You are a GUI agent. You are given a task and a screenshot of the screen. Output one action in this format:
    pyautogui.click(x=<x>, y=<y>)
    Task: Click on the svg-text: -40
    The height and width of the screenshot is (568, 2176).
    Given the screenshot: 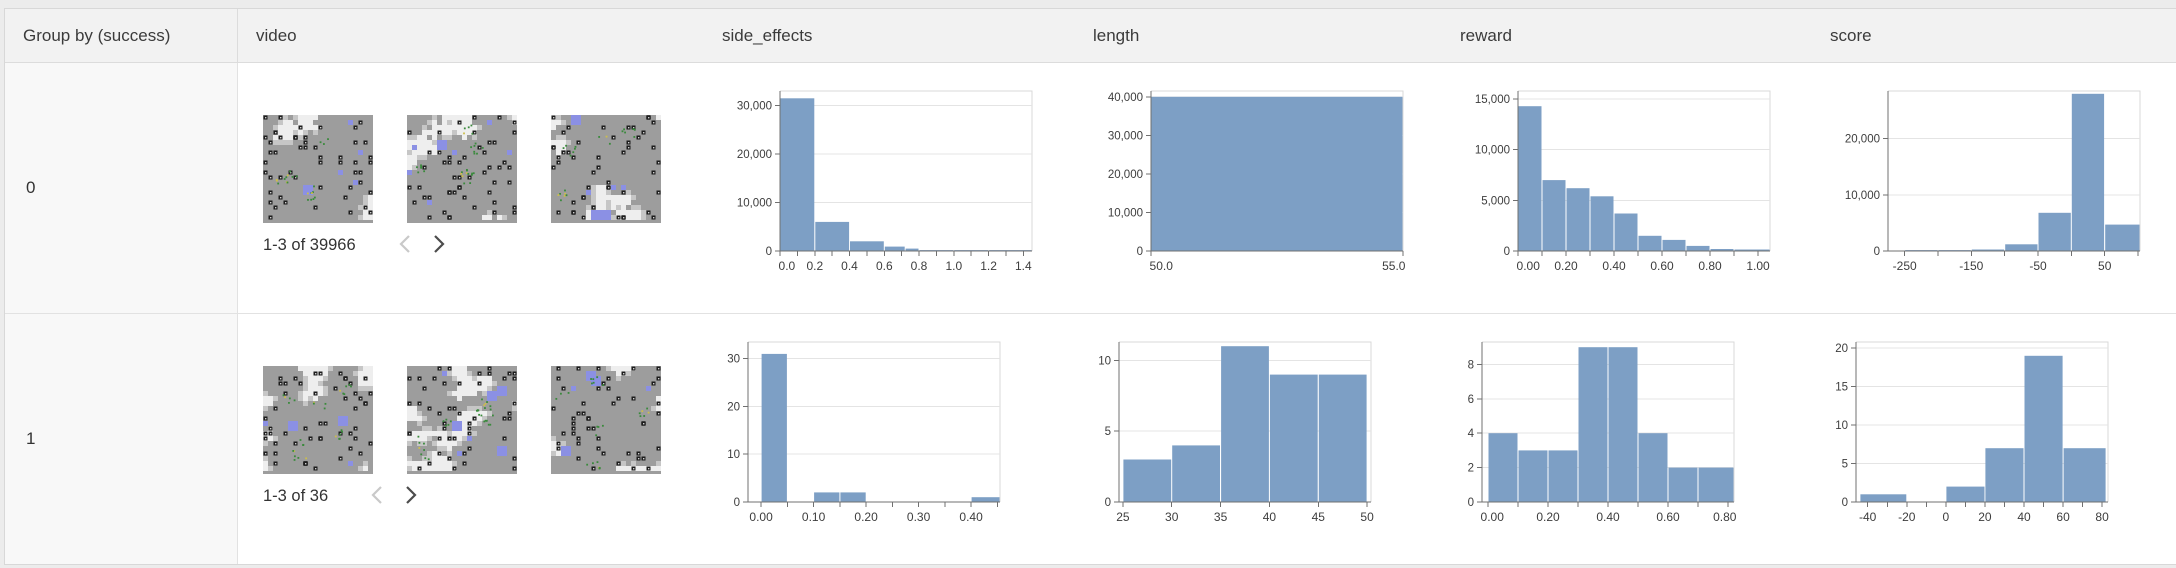 What is the action you would take?
    pyautogui.click(x=1868, y=517)
    